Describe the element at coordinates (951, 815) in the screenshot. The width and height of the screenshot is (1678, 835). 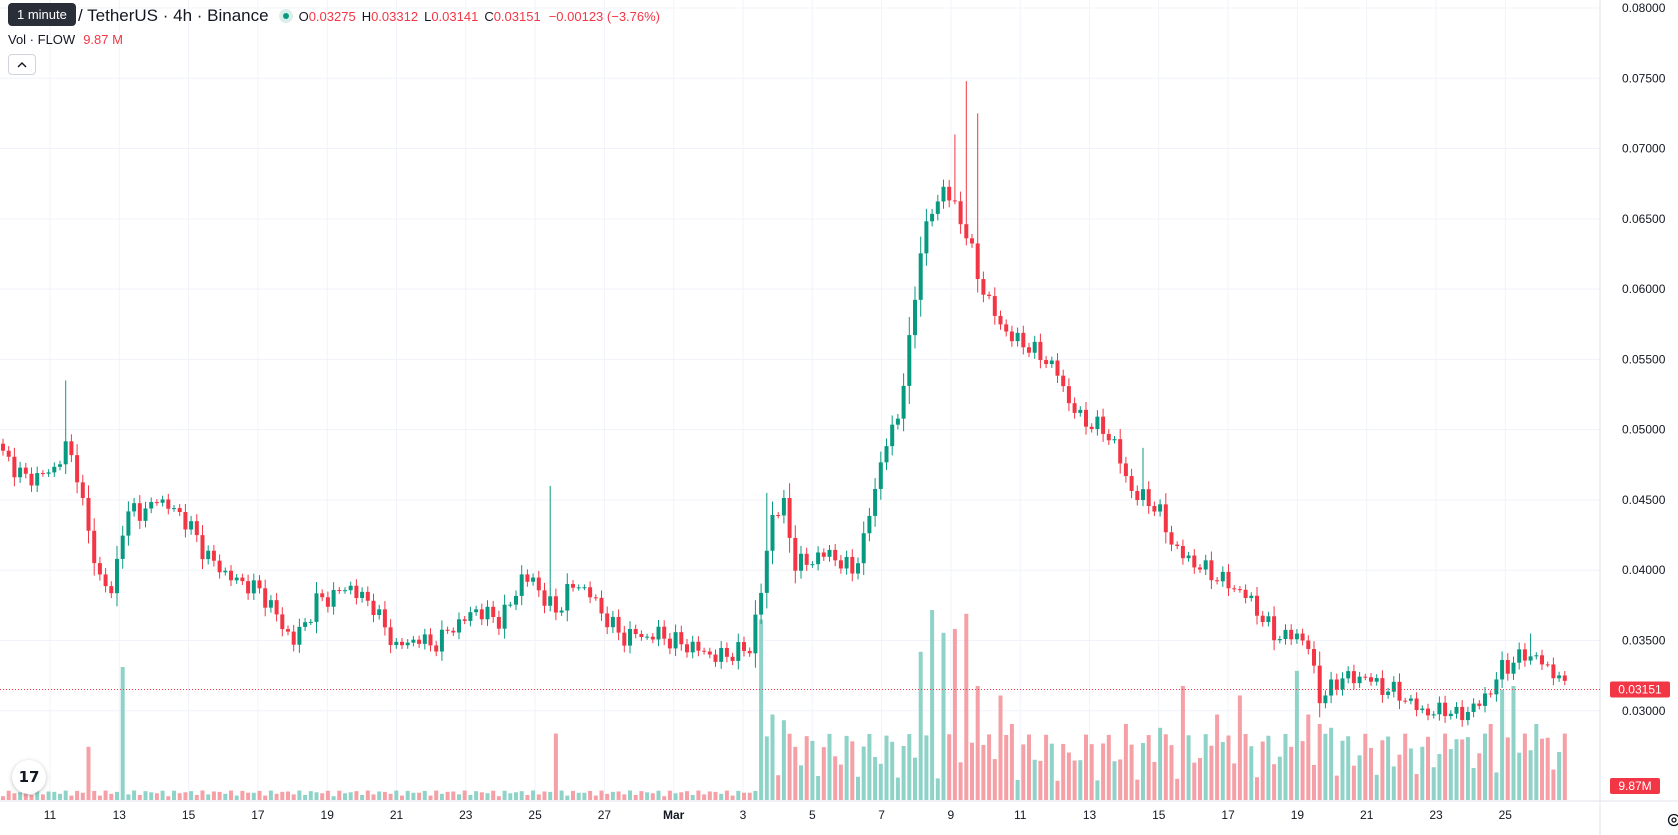
I see `x-tick-label: 9` at that location.